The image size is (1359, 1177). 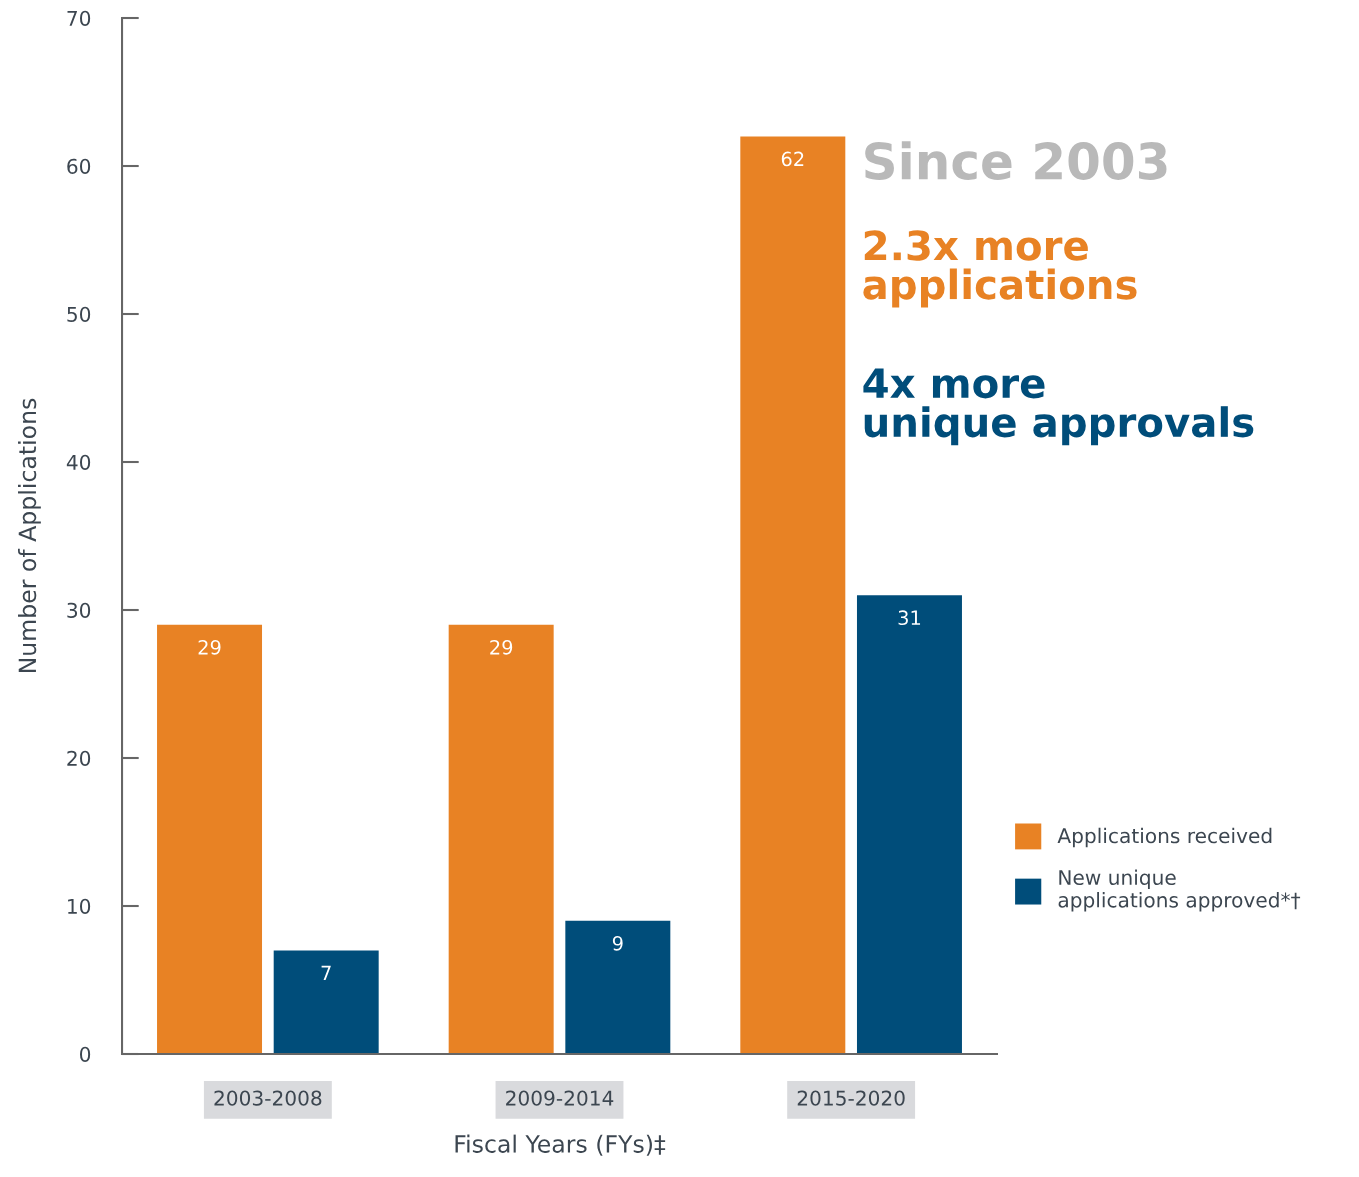 I want to click on y-tick-label: 70, so click(x=79, y=18).